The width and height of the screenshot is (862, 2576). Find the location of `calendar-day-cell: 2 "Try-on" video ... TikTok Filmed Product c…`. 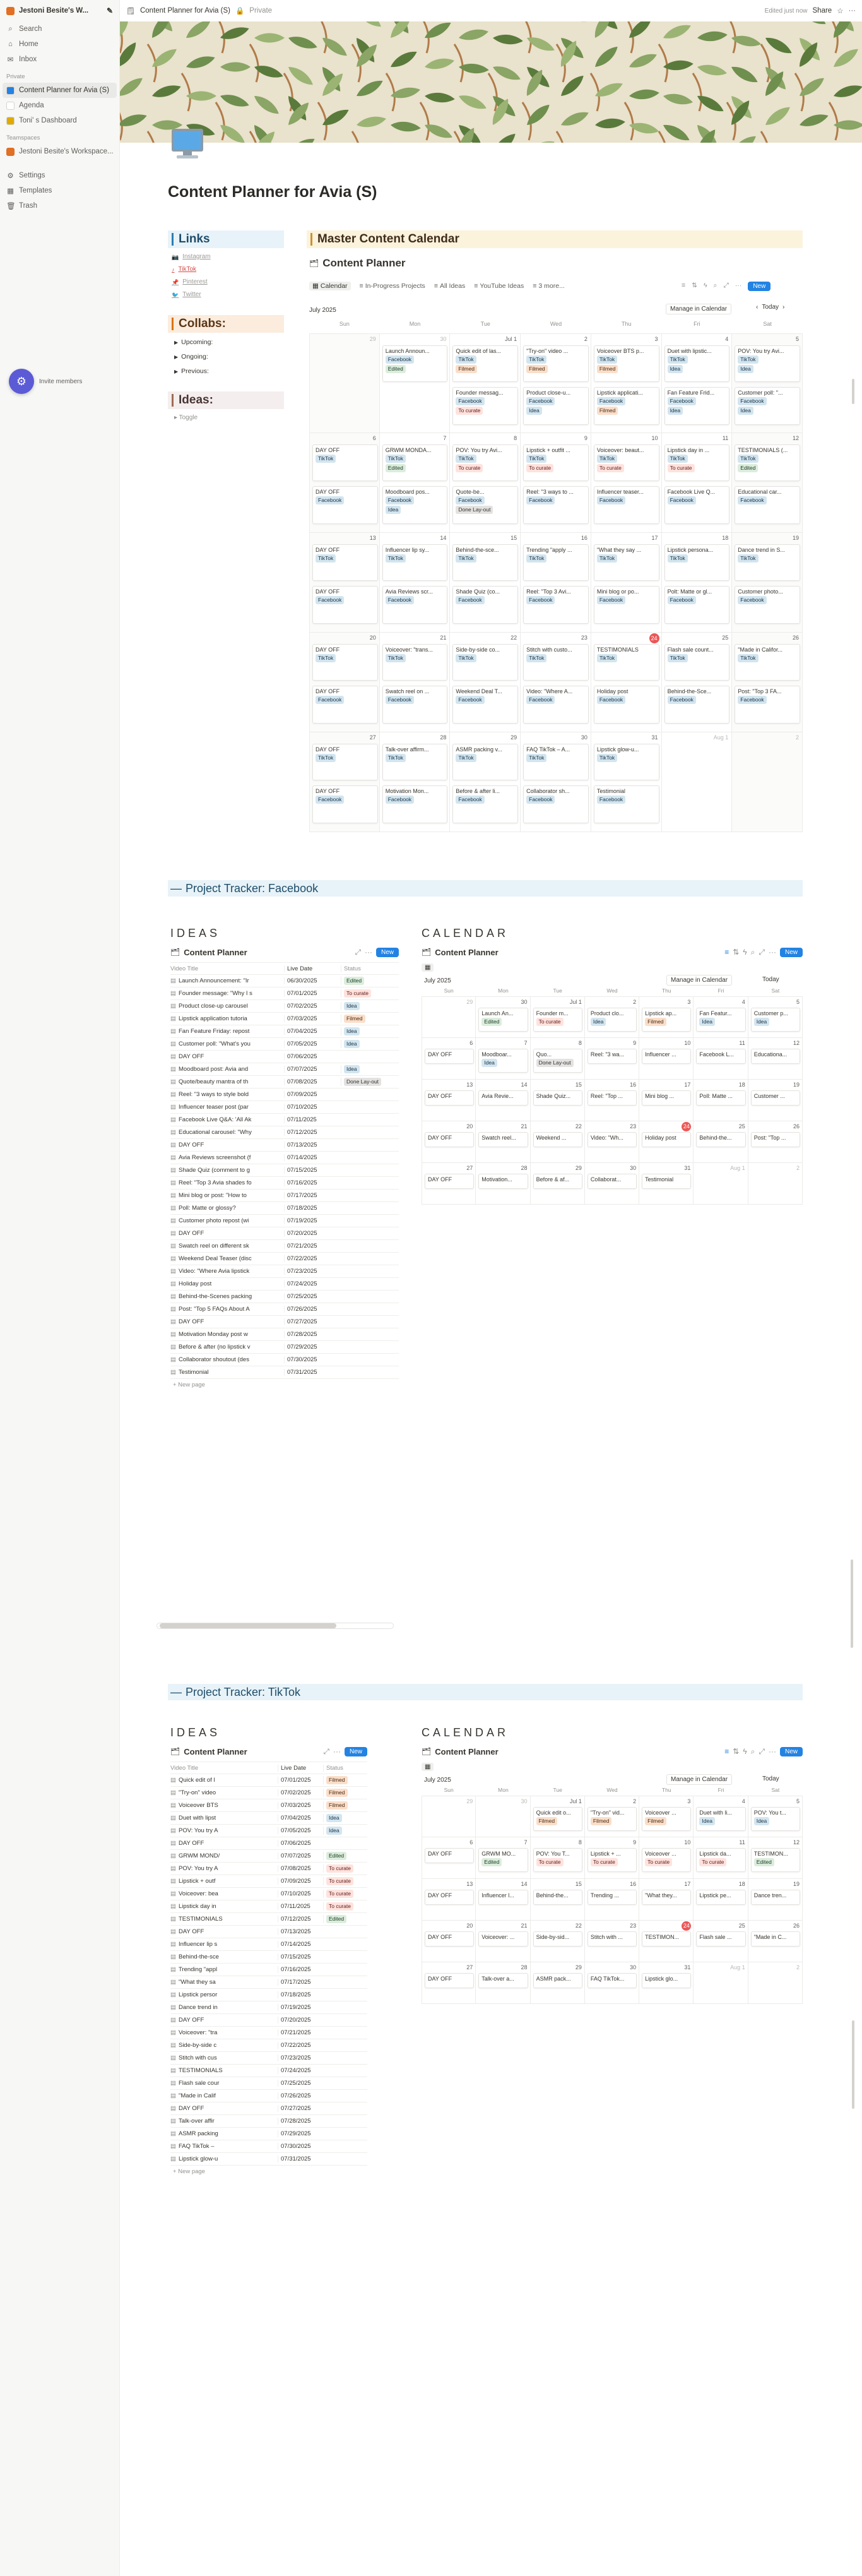

calendar-day-cell: 2 "Try-on" video ... TikTok Filmed Product c… is located at coordinates (556, 383).